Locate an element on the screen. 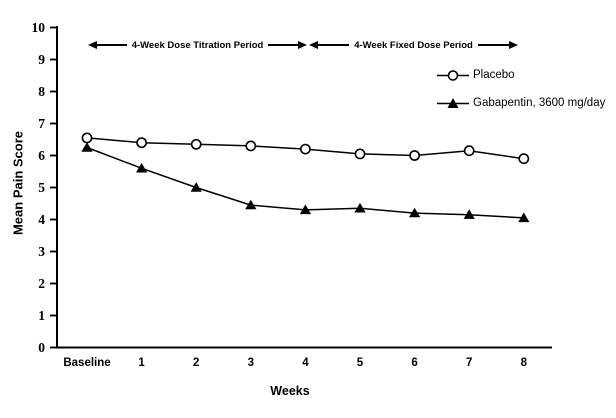 The width and height of the screenshot is (616, 418). legend-entry-placebo: Placebo is located at coordinates (521, 75).